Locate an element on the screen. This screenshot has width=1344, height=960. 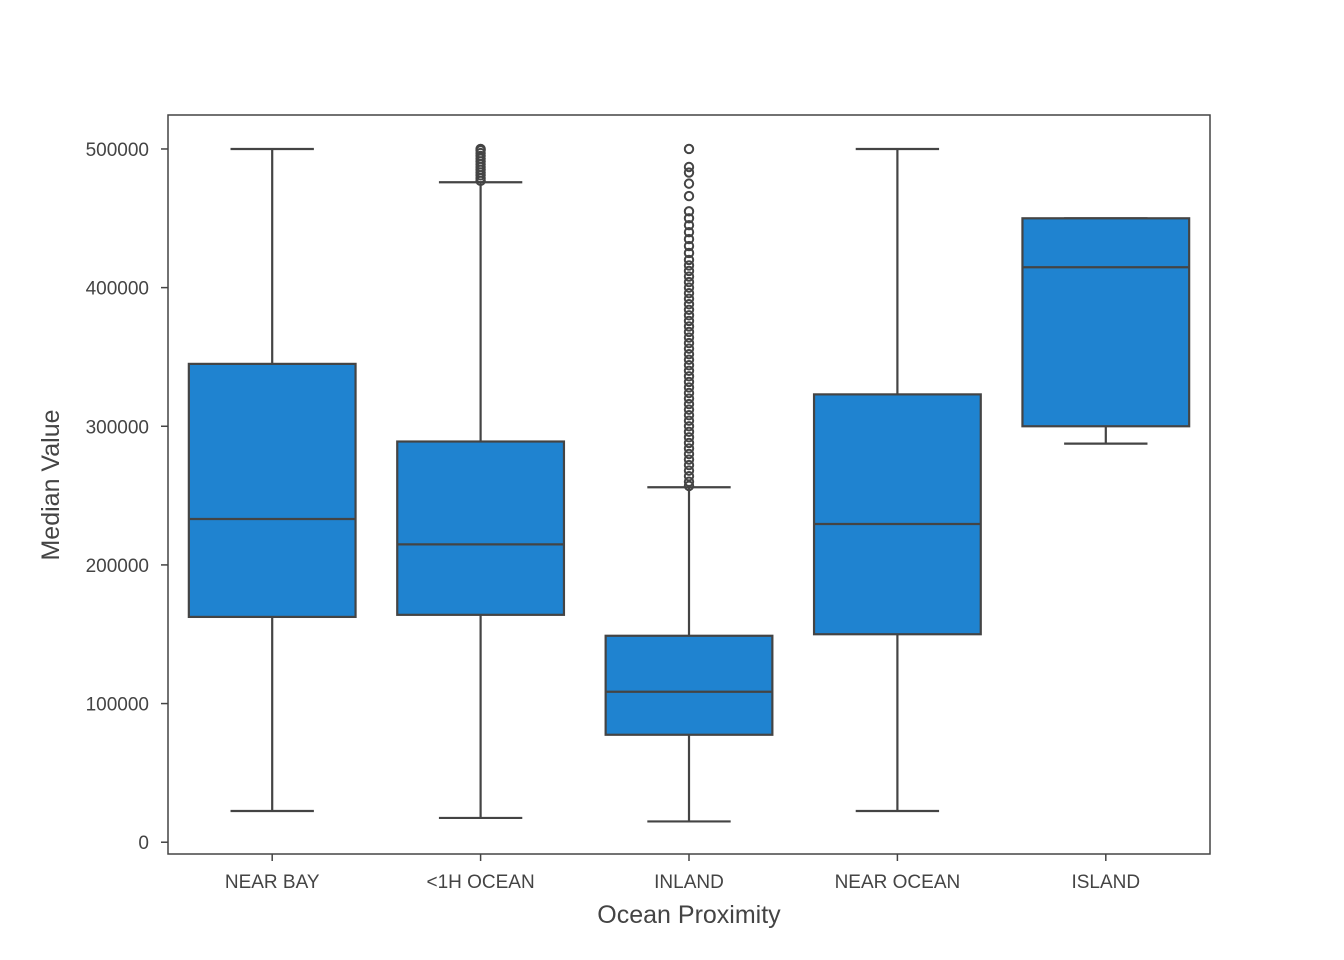
x-tick-label: INLAND is located at coordinates (689, 882).